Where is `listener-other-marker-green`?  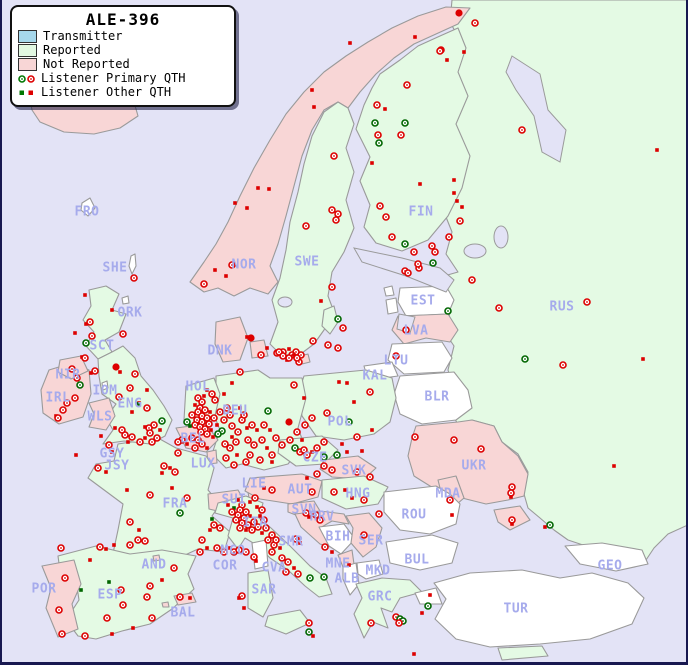 listener-other-marker-green is located at coordinates (81, 590).